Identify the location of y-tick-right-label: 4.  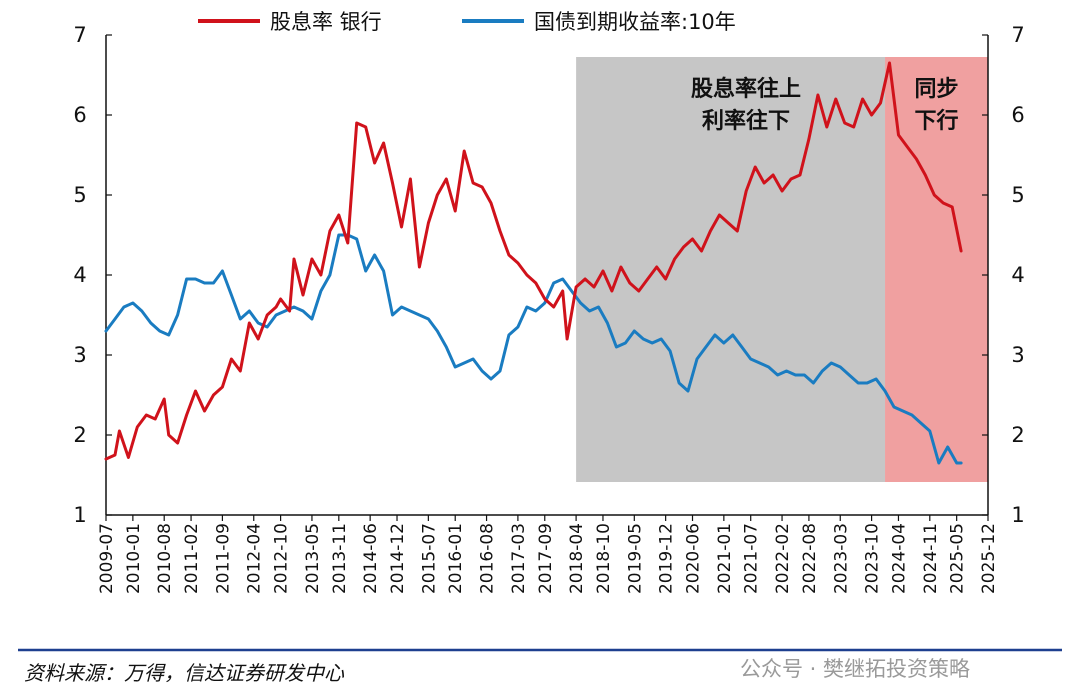
(1017, 275).